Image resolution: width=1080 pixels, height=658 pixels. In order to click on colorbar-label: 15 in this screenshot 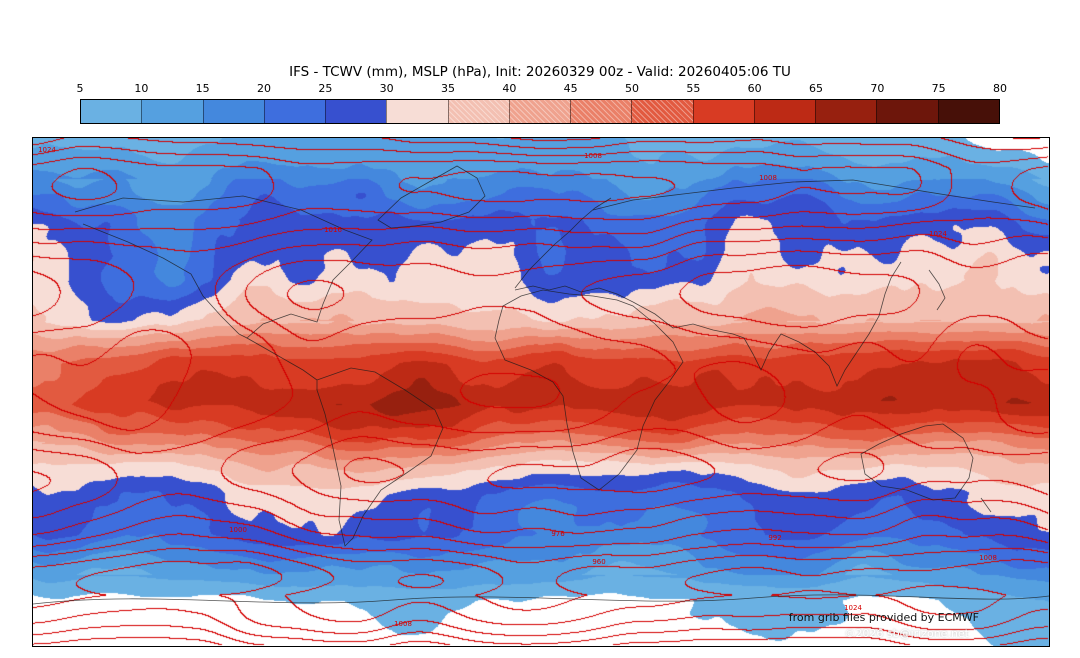, I will do `click(202, 88)`.